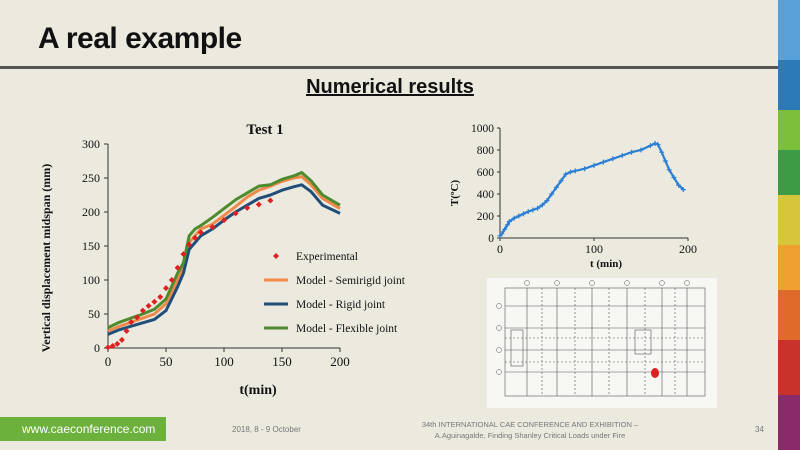 The image size is (800, 450). Describe the element at coordinates (91, 212) in the screenshot. I see `chart1-y-tick-label: 200` at that location.